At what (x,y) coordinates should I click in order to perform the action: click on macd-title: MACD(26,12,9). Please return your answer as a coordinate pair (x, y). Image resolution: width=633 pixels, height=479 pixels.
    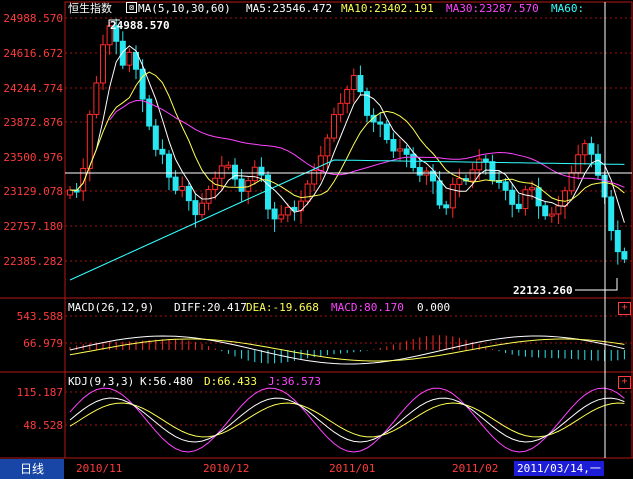
    Looking at the image, I should click on (111, 307).